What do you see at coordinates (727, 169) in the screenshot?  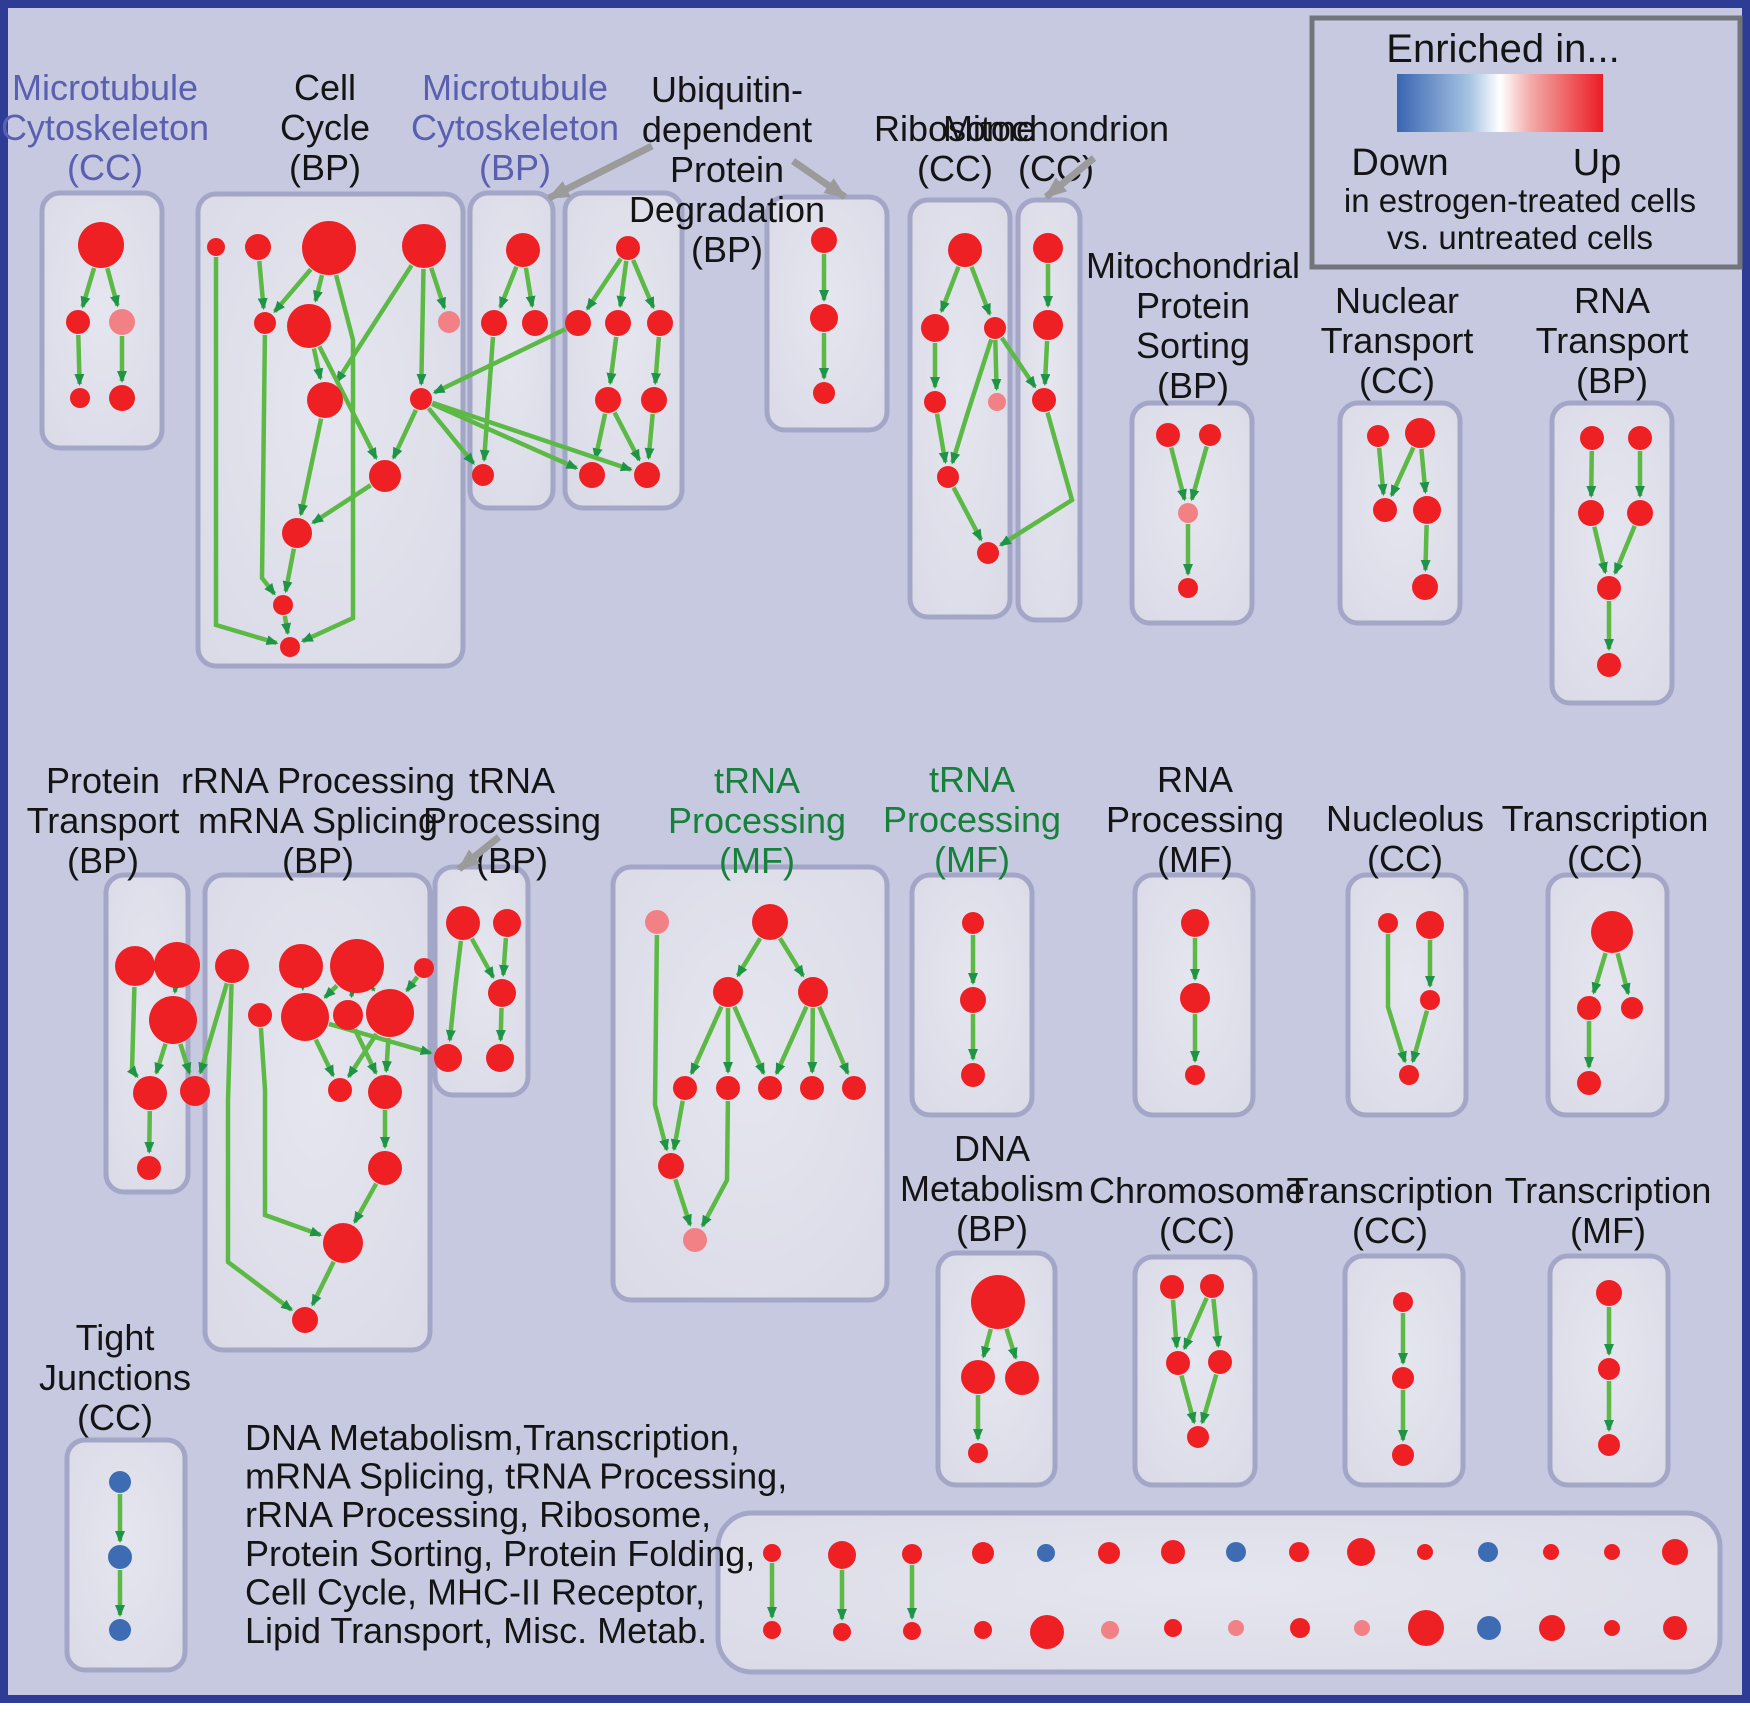 I see `ubiquitin-label-line-2: Protein` at bounding box center [727, 169].